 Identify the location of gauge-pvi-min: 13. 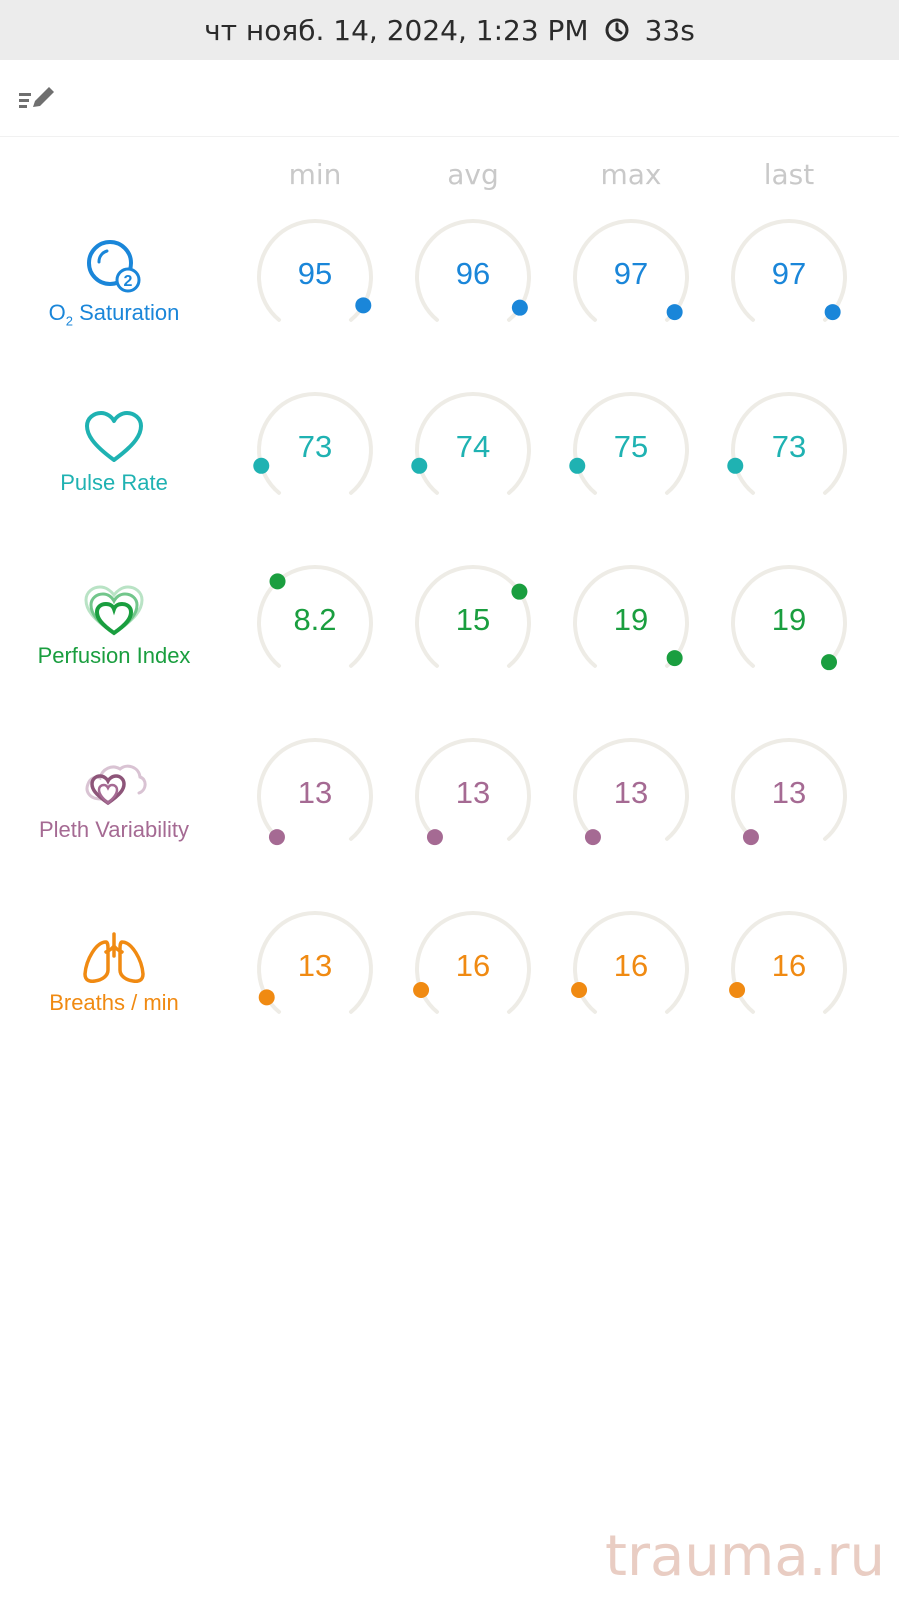
(315, 796).